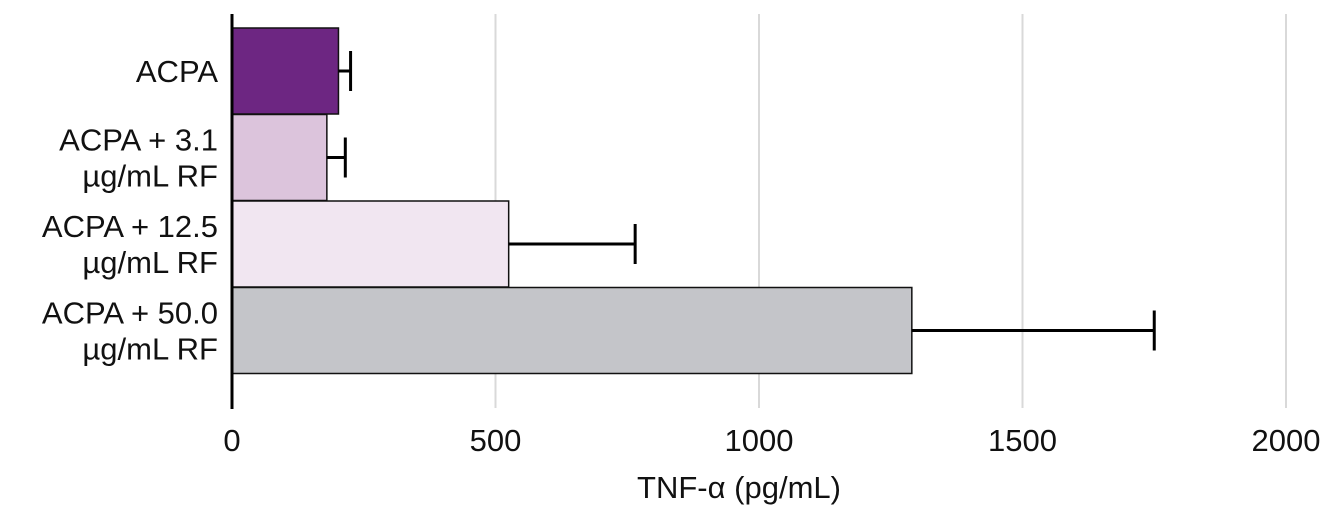 The image size is (1335, 508). I want to click on x-axis-title: TNF-α (pg/mL), so click(739, 487).